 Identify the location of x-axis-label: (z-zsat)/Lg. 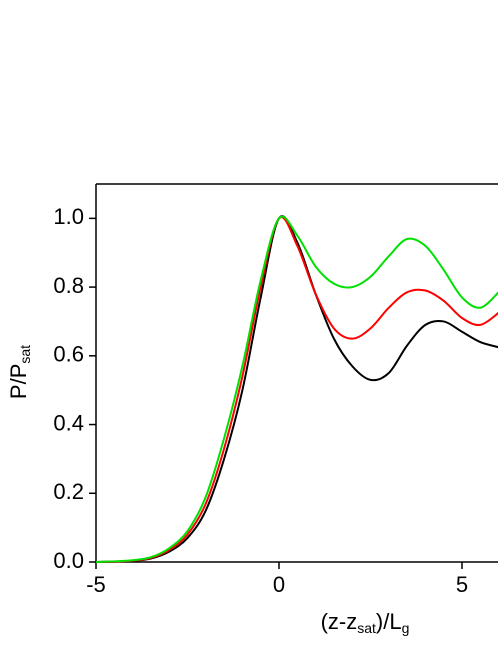
(365, 622).